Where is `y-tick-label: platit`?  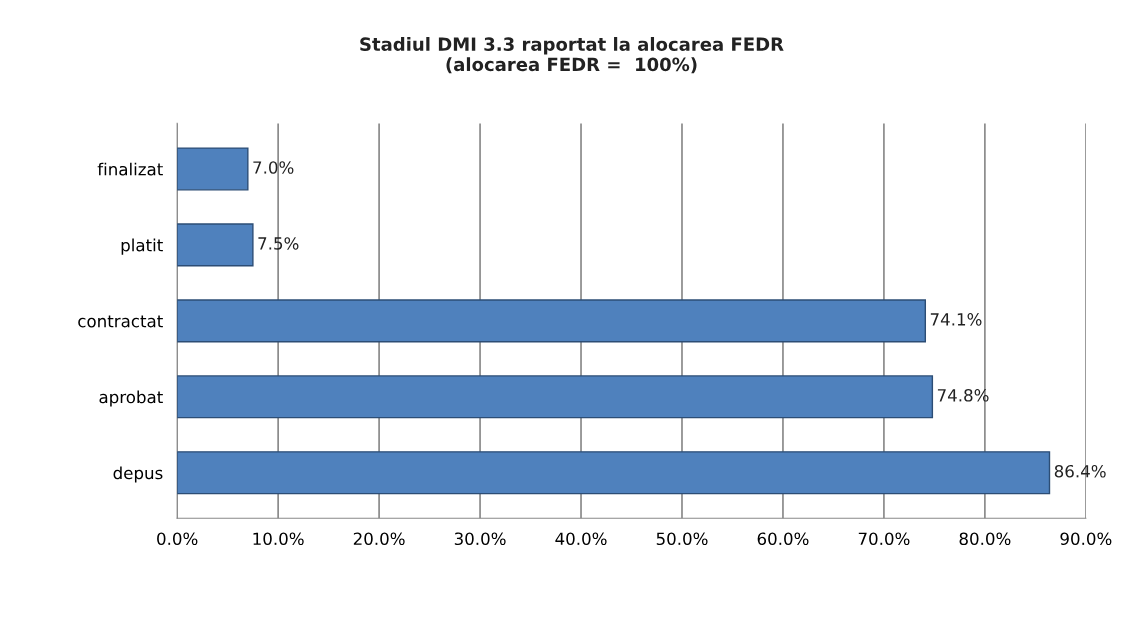
y-tick-label: platit is located at coordinates (142, 246).